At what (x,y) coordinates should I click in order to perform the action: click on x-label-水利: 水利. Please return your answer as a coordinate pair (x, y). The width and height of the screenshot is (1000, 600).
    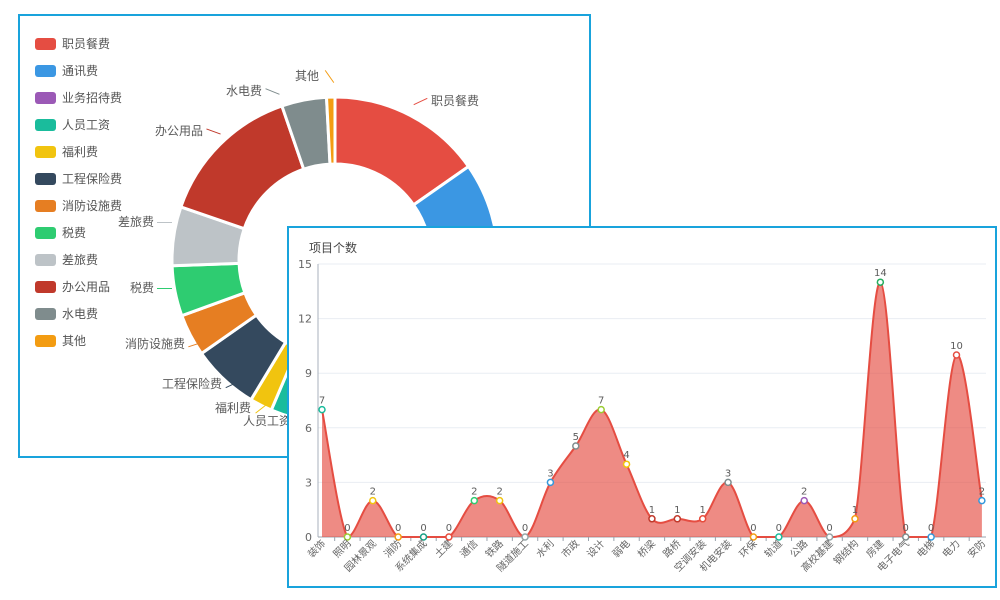
    Looking at the image, I should click on (545, 549).